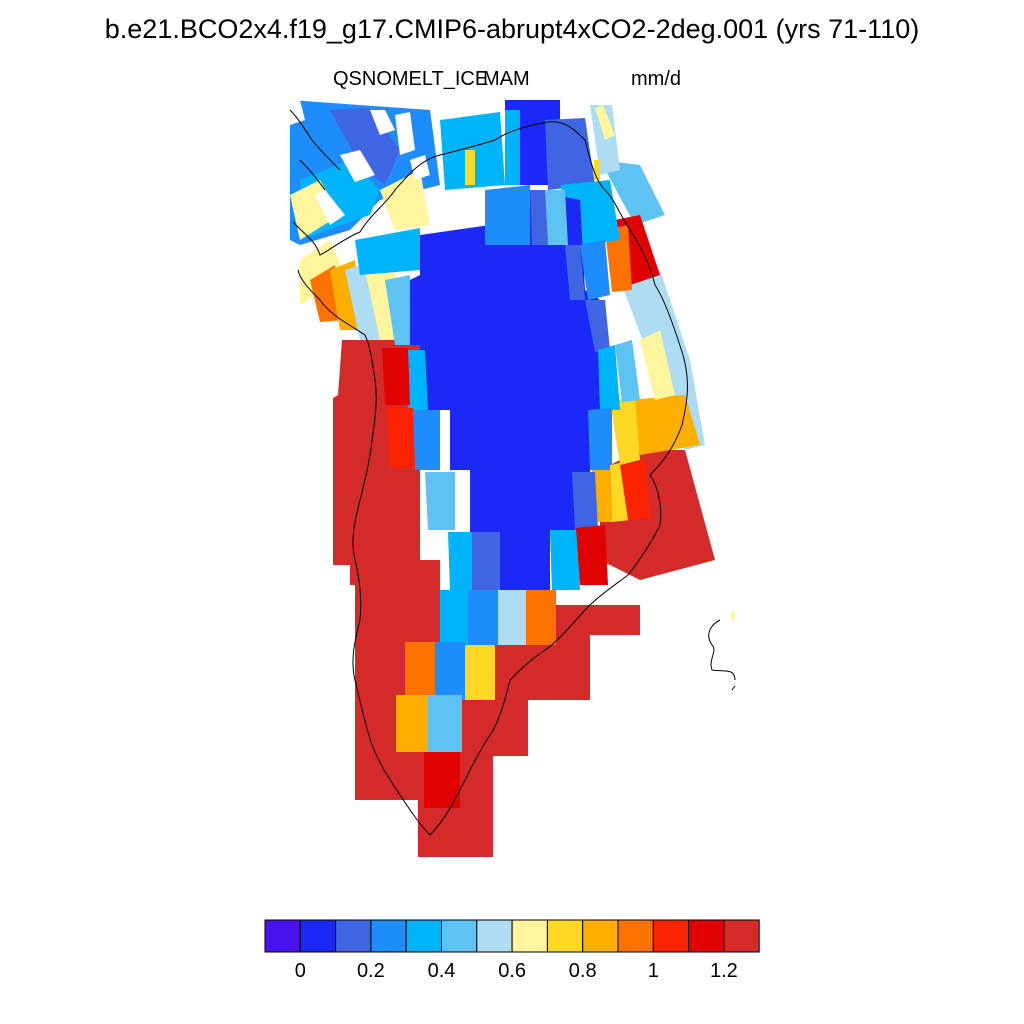  Describe the element at coordinates (512, 971) in the screenshot. I see `colorbar-tick-label: 0.6` at that location.